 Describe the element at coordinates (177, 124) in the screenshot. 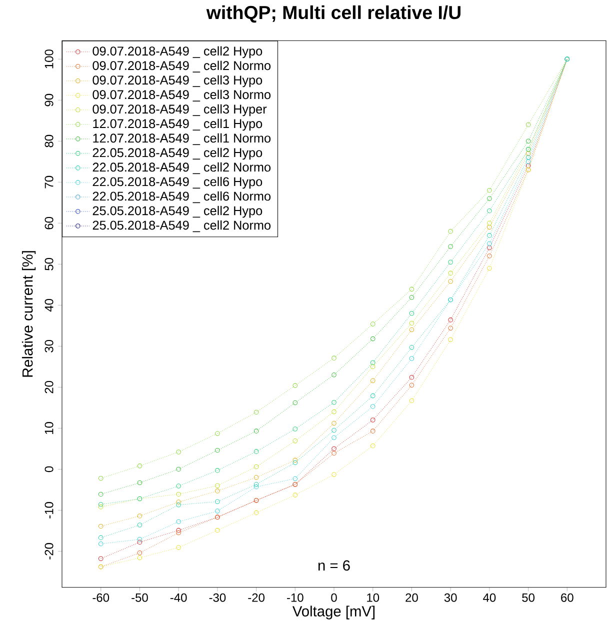

I see `legend-label: 12.07.2018-A549 _ cell1 Hypo` at that location.